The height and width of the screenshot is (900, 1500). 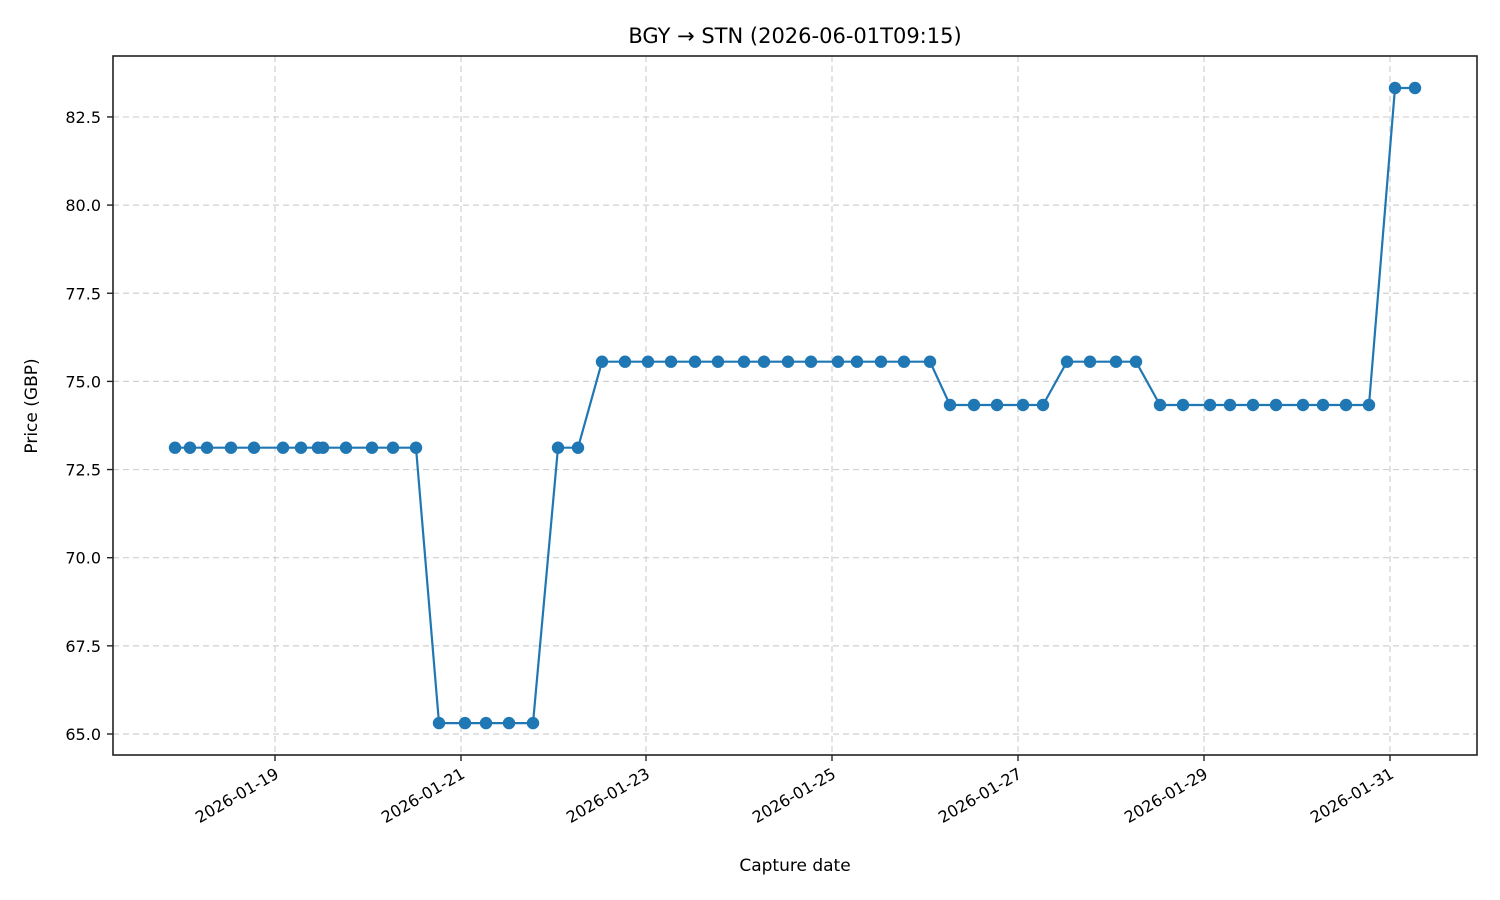 What do you see at coordinates (83, 646) in the screenshot?
I see `y-tick-label: 67.5` at bounding box center [83, 646].